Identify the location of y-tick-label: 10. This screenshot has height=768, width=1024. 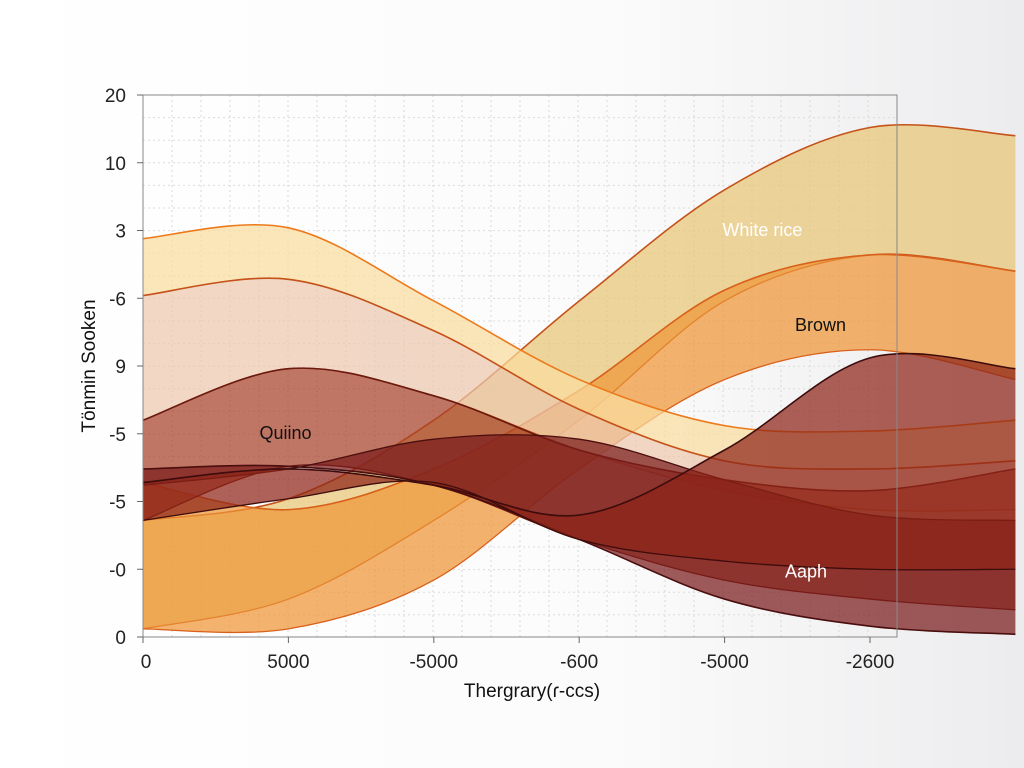
(115, 164).